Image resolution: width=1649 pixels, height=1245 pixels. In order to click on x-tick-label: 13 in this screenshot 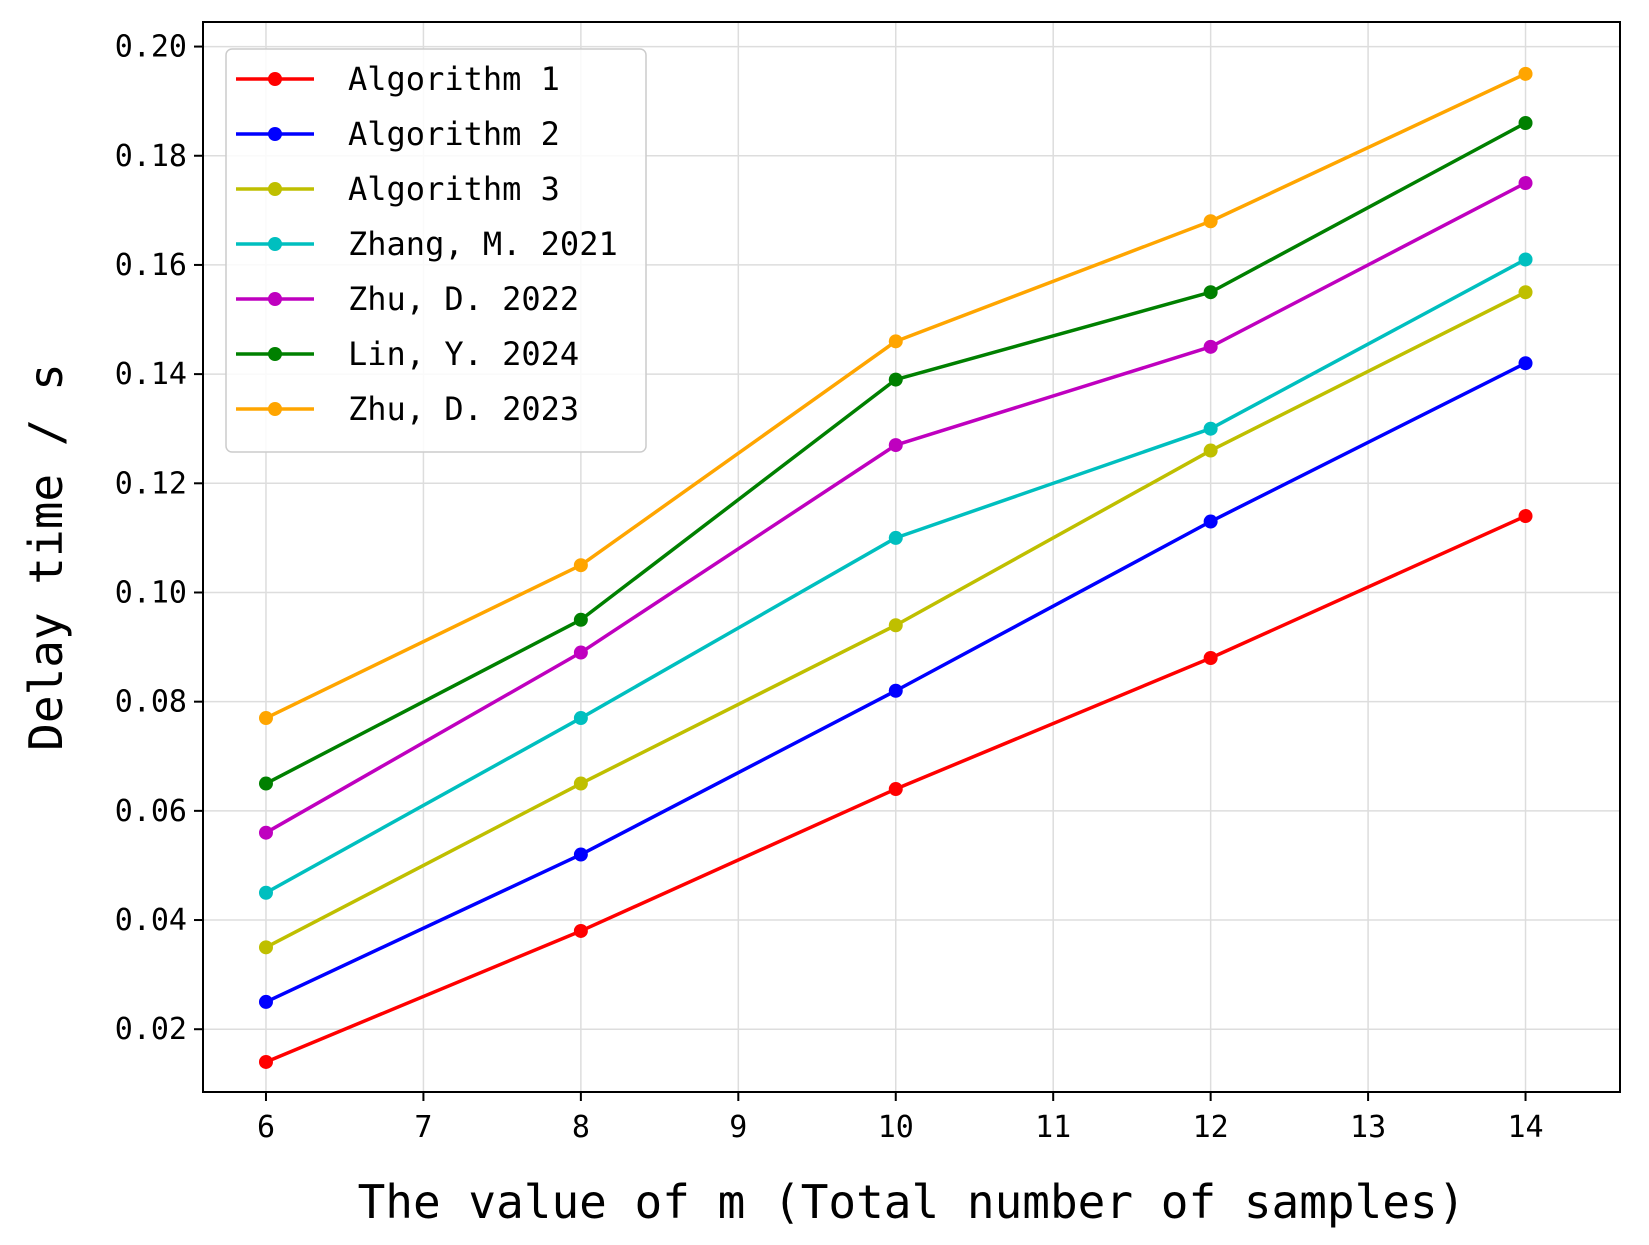, I will do `click(1368, 1127)`.